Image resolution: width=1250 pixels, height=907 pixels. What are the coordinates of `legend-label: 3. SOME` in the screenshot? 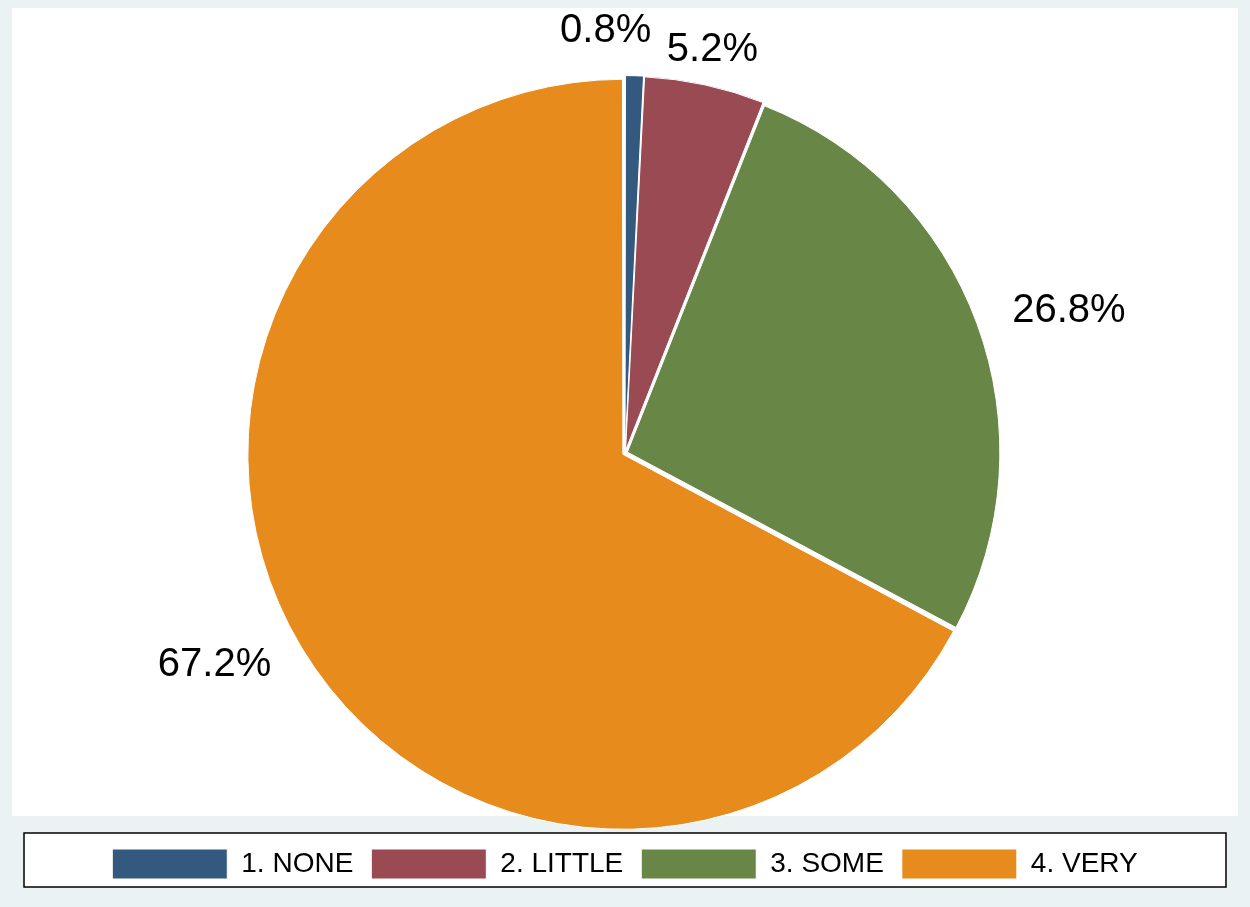 It's located at (827, 862).